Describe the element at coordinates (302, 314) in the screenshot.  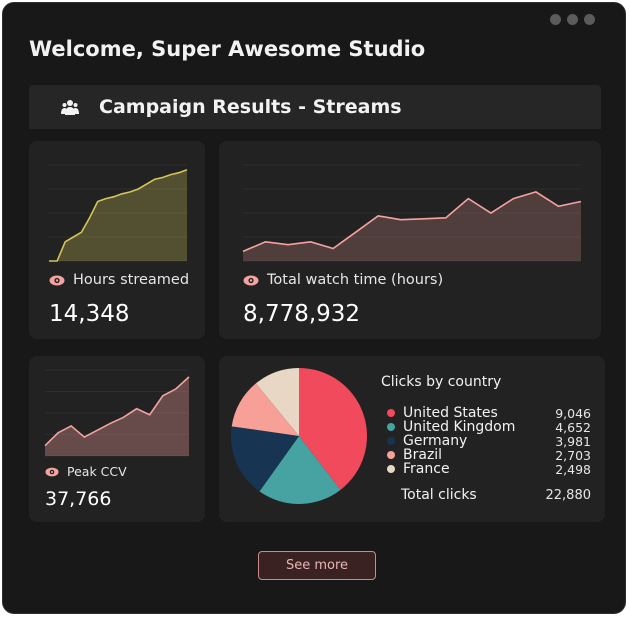
I see `watch-time-value: 8,778,932` at that location.